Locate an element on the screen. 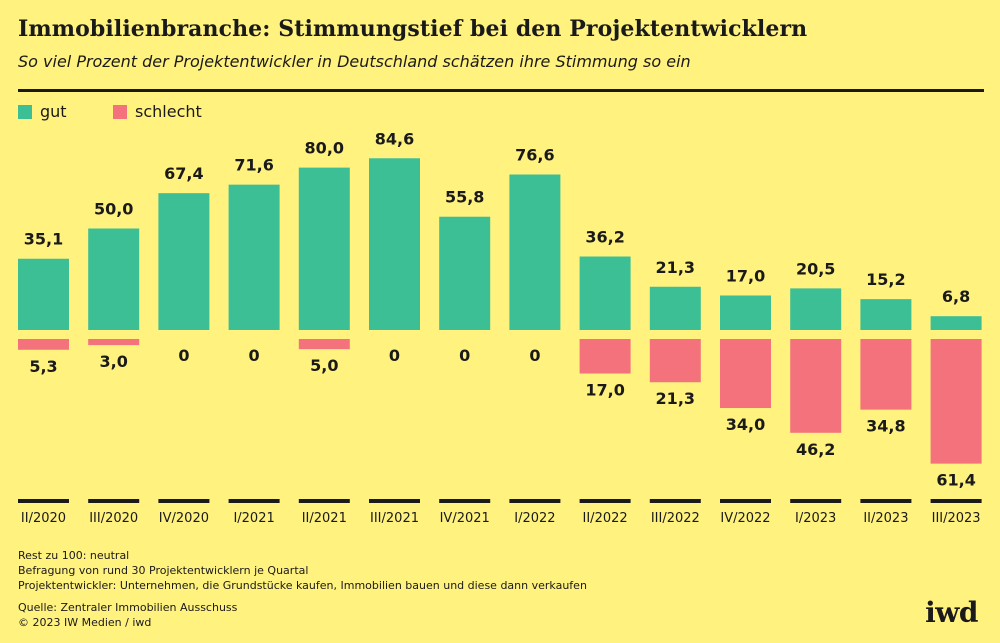 The image size is (1000, 643). category-label: IV/2022 is located at coordinates (745, 518).